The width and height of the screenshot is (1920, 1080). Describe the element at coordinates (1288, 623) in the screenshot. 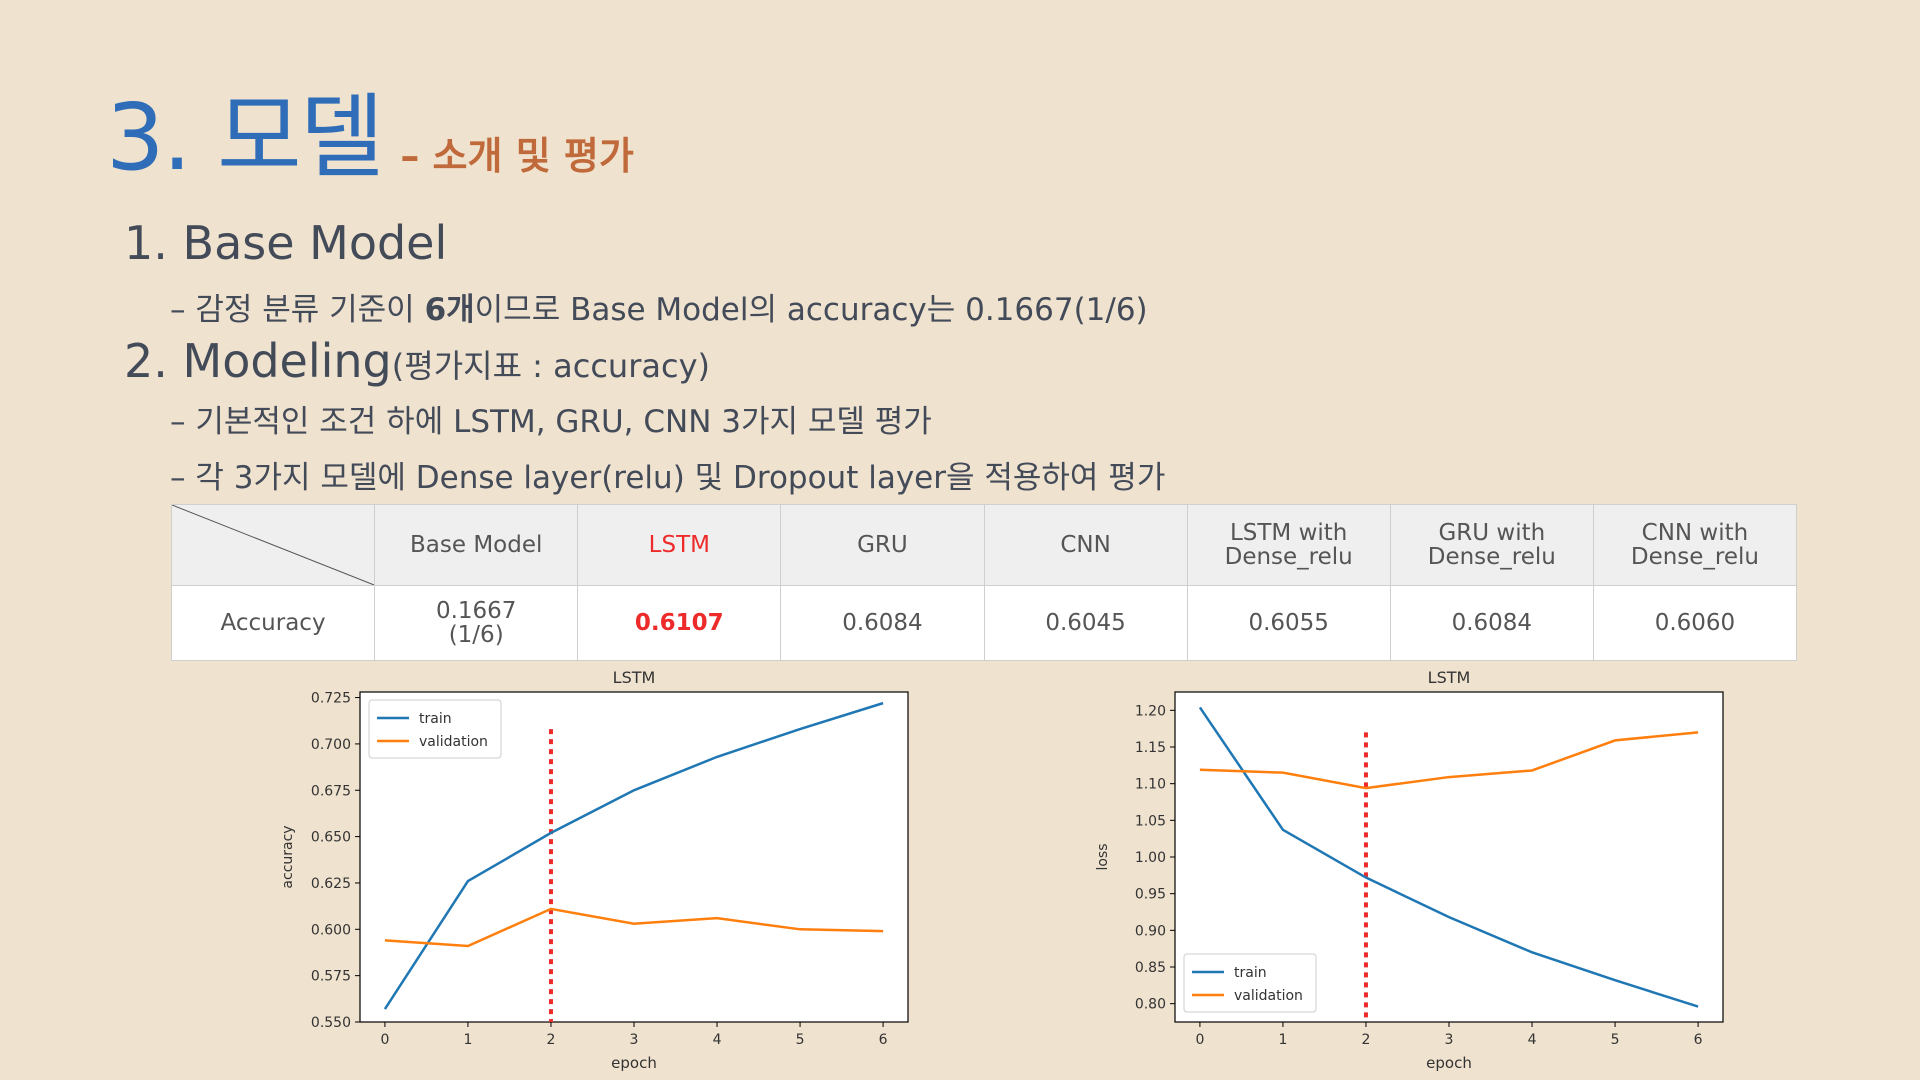

I see `cell-lstm-dense: 0.6055` at that location.